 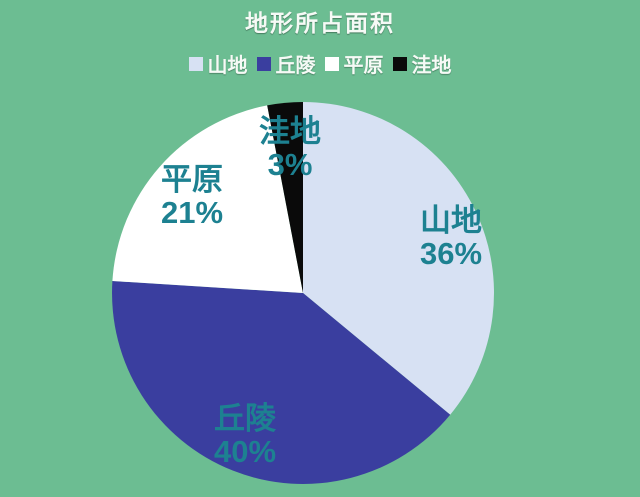 I want to click on slice-label-shandi: 山地 36%, so click(x=451, y=237).